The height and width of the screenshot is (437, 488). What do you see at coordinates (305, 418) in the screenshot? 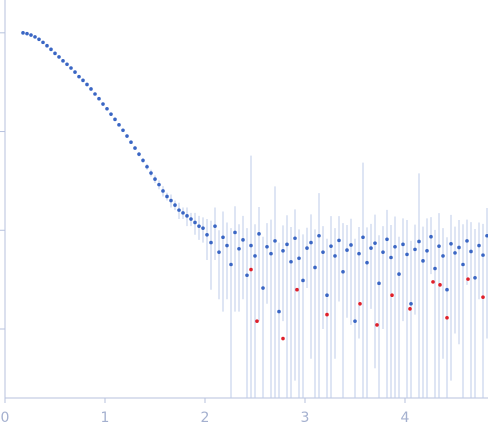
I see `x-tick-label: 3` at bounding box center [305, 418].